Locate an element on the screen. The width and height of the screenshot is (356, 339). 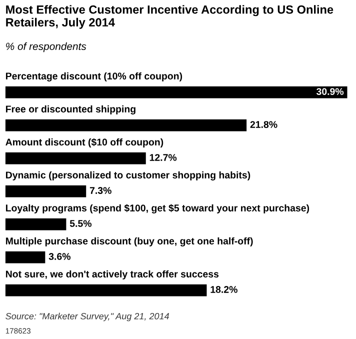
y-tick-label: Not sure, we don't actively track offer success is located at coordinates (112, 275).